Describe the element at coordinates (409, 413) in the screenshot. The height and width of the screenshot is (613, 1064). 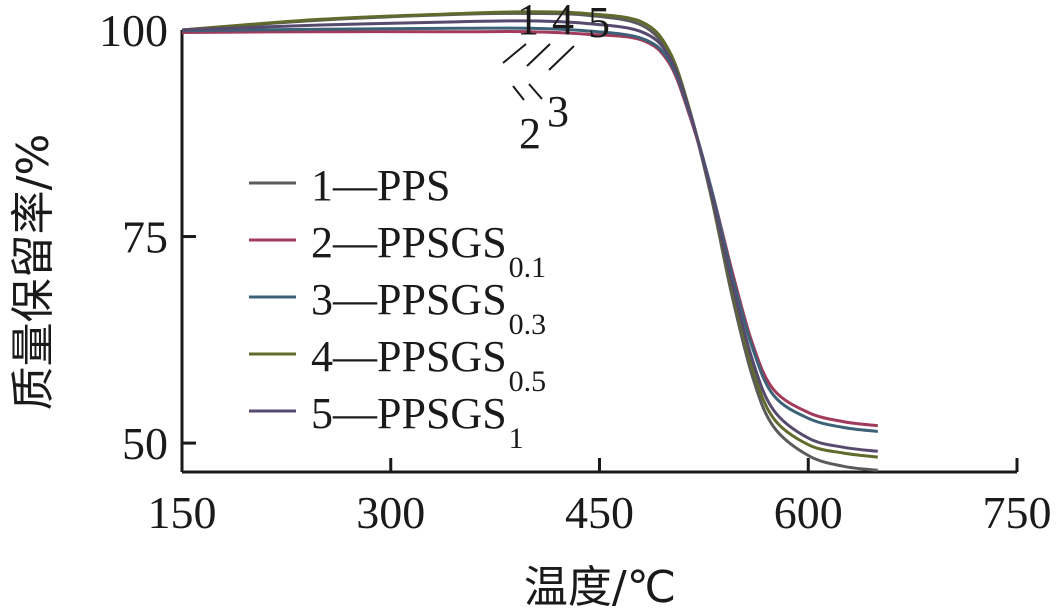
I see `legend-label-text: 5—PPSGS` at that location.